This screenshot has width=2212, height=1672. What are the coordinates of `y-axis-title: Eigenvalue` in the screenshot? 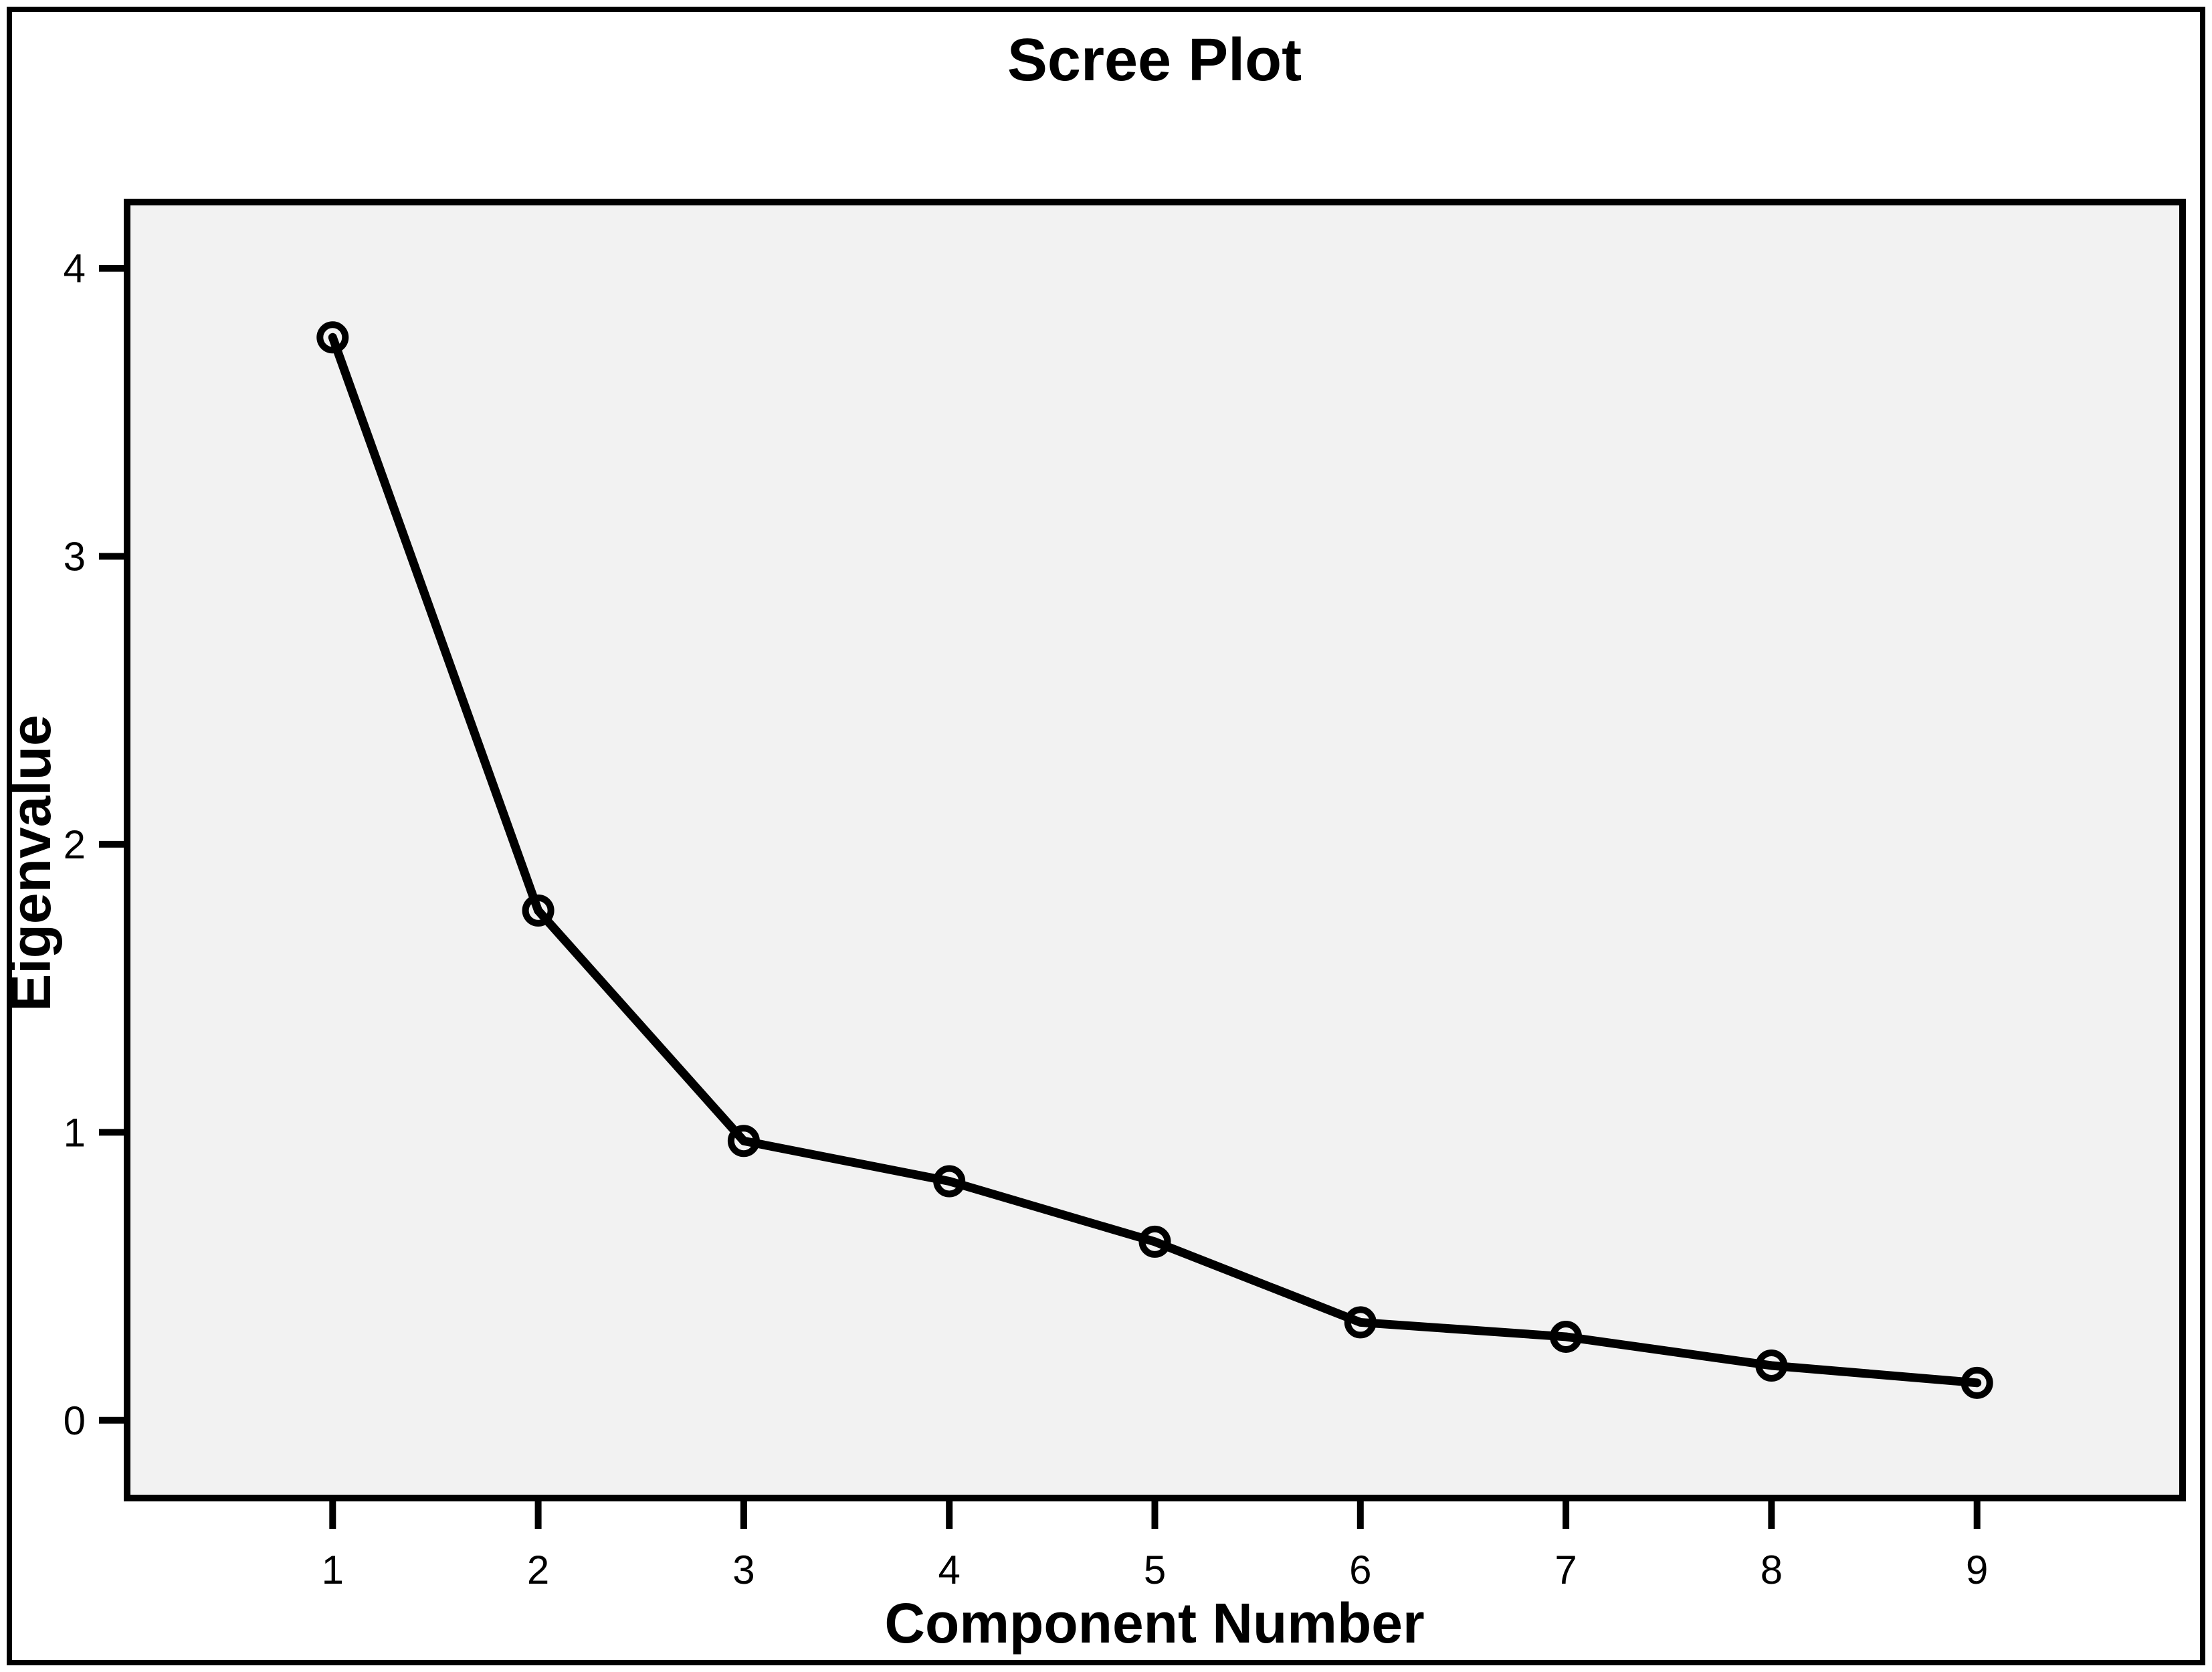 It's located at (31, 864).